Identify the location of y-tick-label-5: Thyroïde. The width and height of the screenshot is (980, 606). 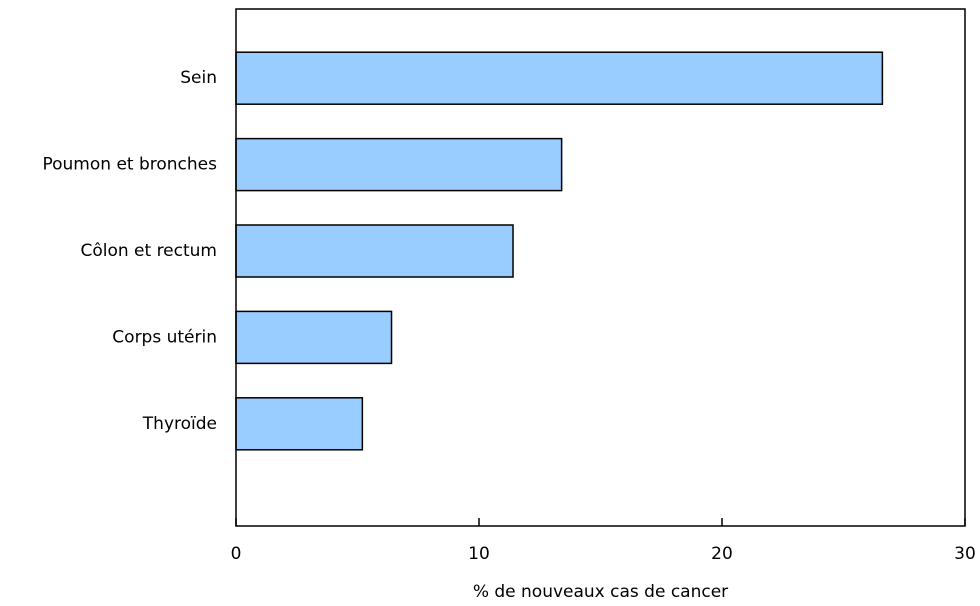
(179, 424).